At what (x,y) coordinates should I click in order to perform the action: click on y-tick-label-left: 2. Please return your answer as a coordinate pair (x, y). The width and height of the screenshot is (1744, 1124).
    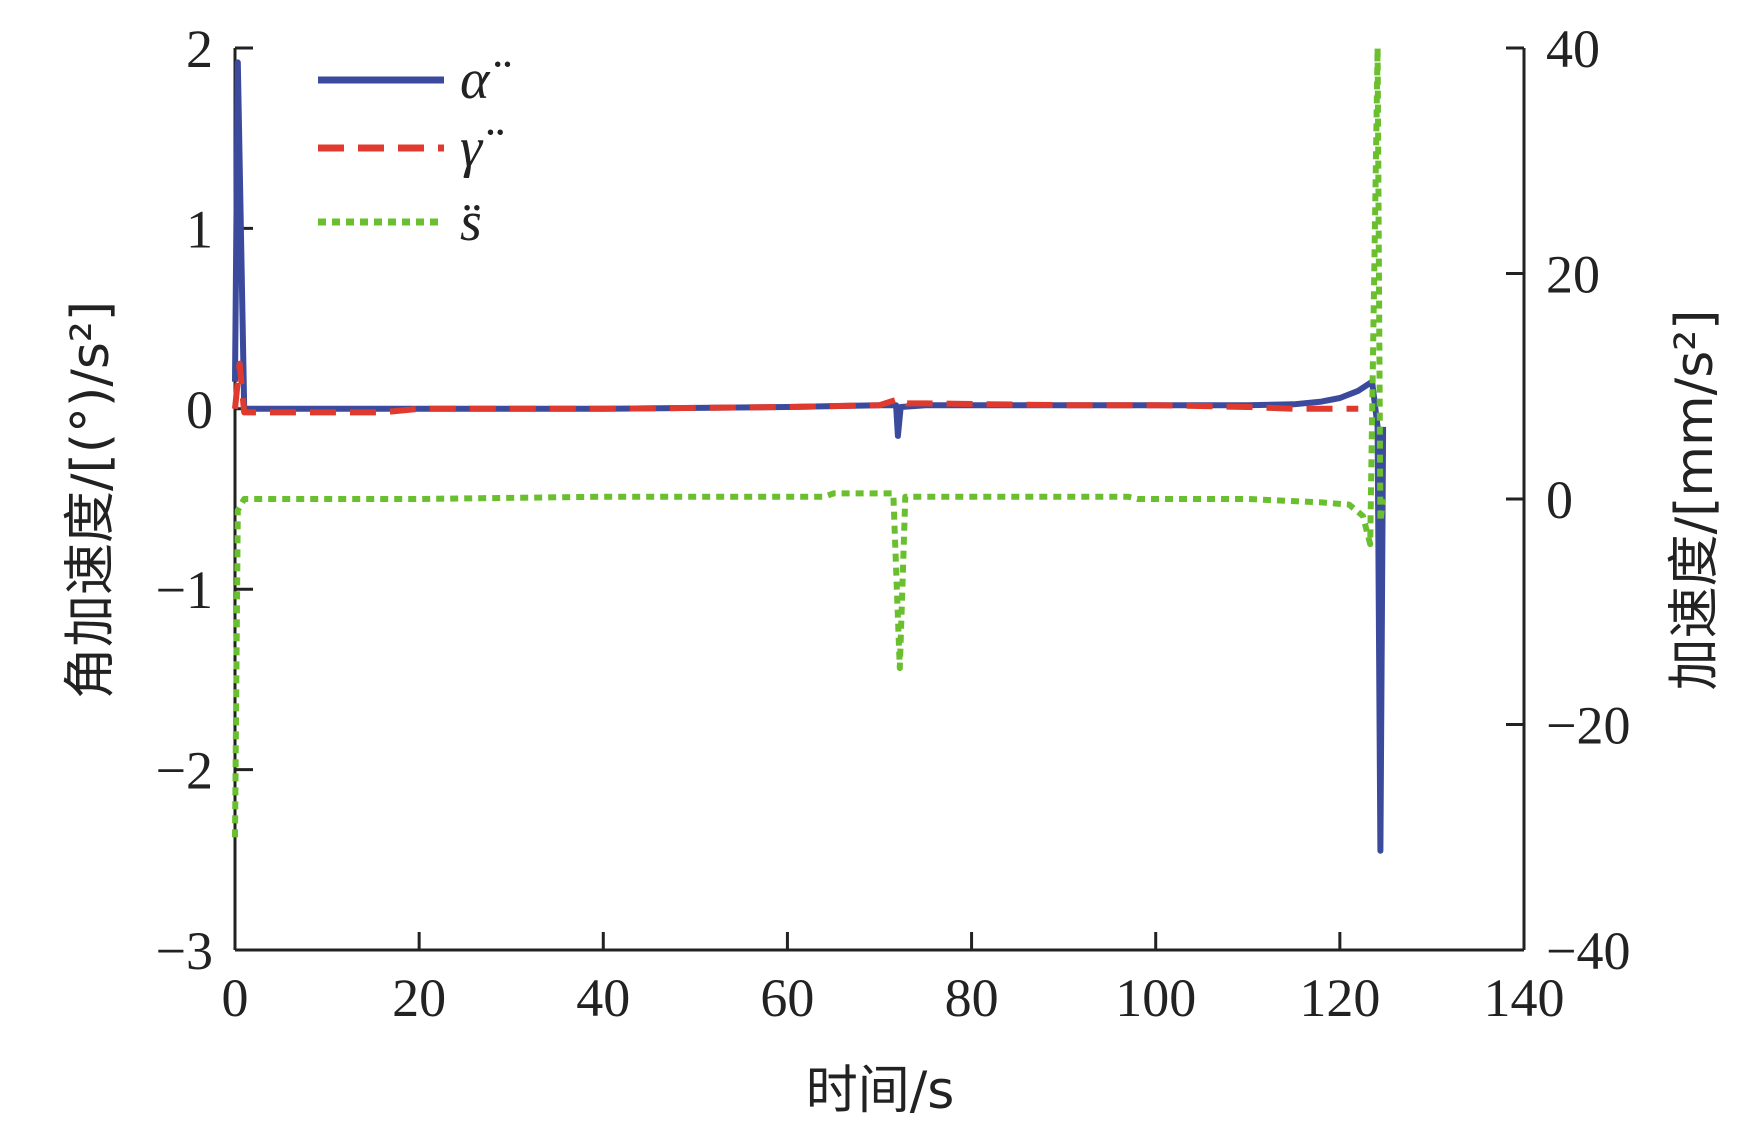
    Looking at the image, I should click on (199, 49).